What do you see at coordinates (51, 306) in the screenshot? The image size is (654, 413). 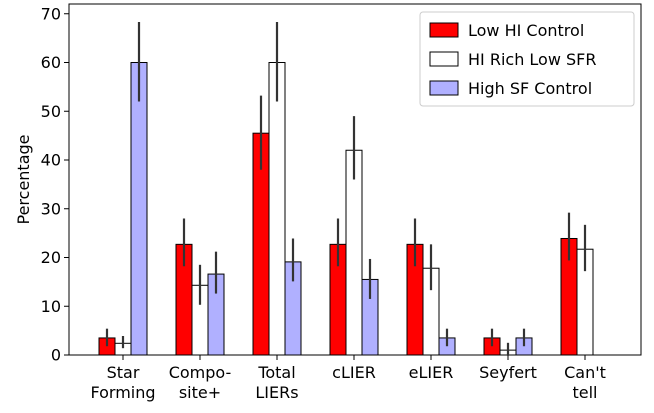 I see `y-tick-label: 10` at bounding box center [51, 306].